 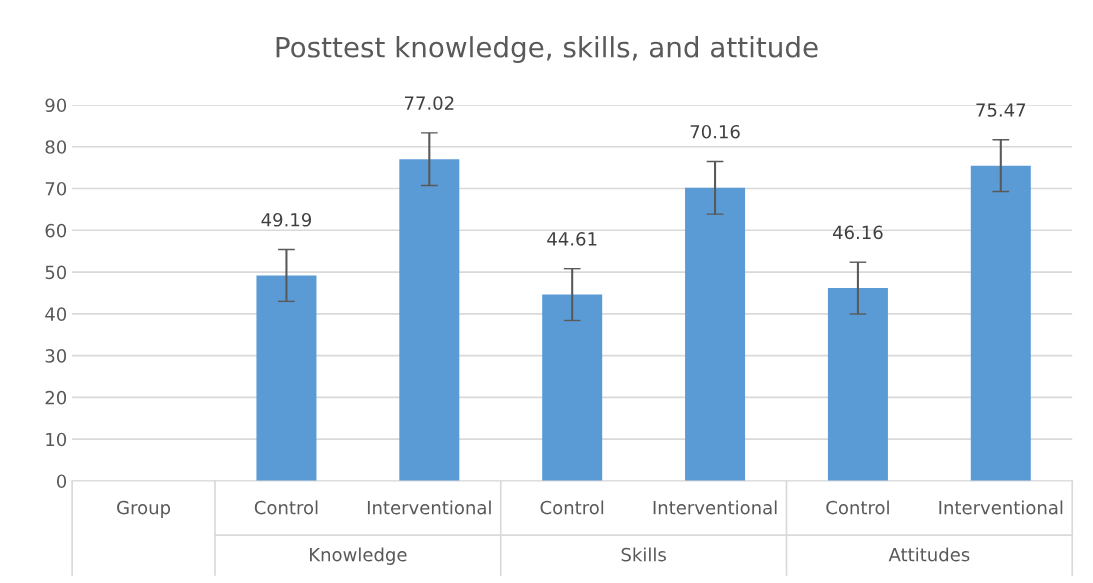 I want to click on y-tick-label: 0, so click(x=61, y=481).